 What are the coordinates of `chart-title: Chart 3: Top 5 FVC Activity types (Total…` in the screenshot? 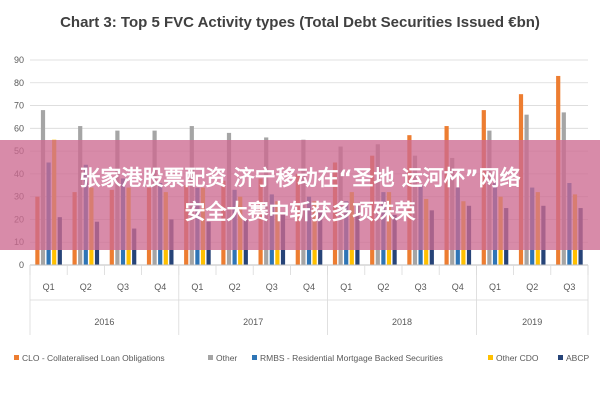 It's located at (300, 22).